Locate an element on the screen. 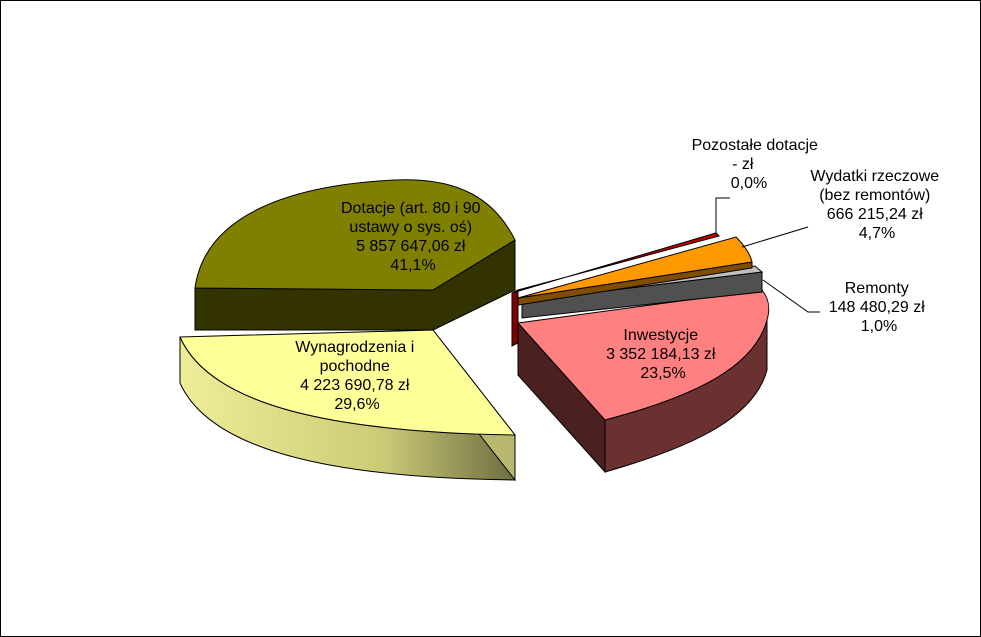  label-line: 148 480,29 zł is located at coordinates (877, 307).